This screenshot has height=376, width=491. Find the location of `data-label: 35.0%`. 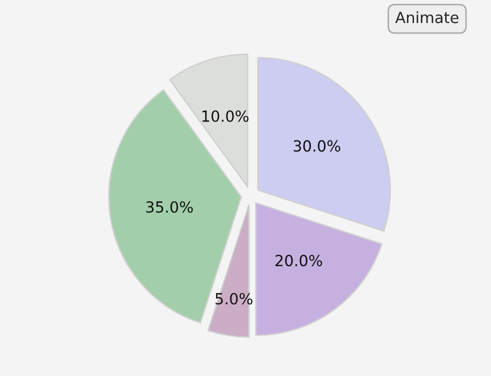

data-label: 35.0% is located at coordinates (169, 207).